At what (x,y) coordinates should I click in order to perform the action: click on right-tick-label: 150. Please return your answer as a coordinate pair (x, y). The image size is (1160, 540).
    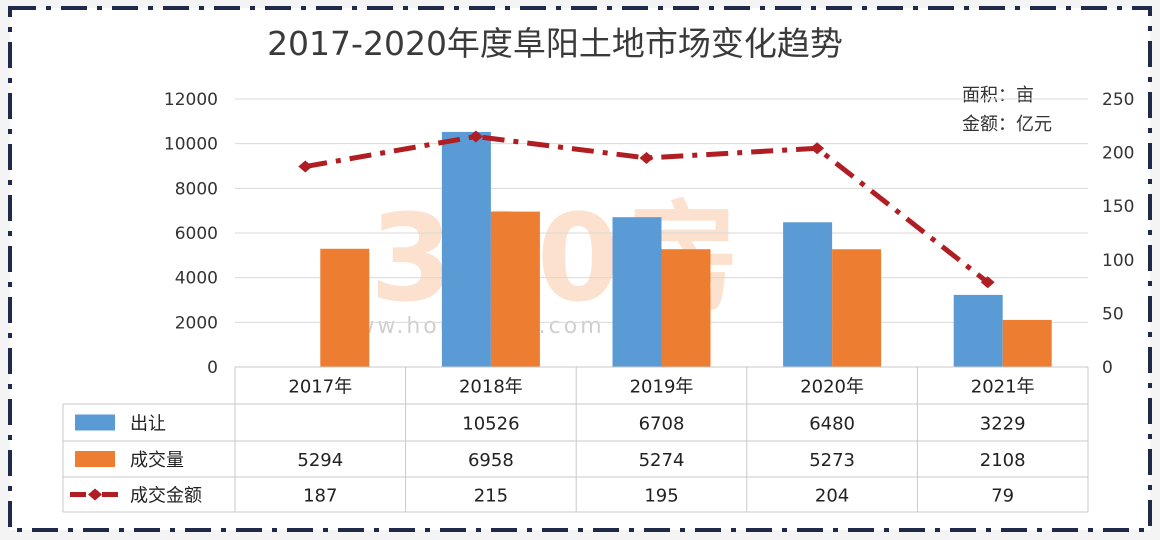
    Looking at the image, I should click on (1118, 207).